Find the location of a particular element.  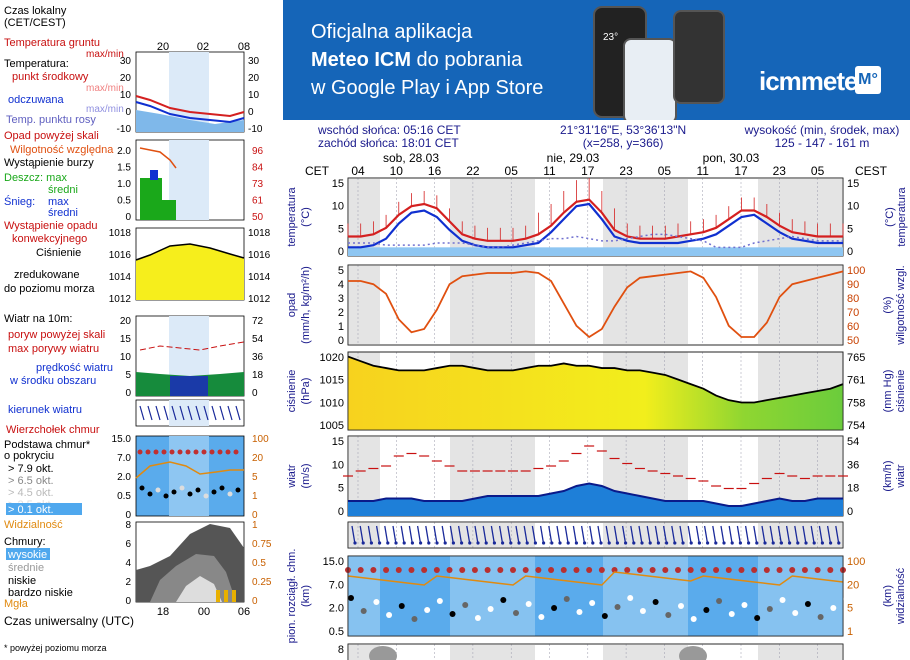

press-unit-right: (mm Hg) is located at coordinates (888, 391).